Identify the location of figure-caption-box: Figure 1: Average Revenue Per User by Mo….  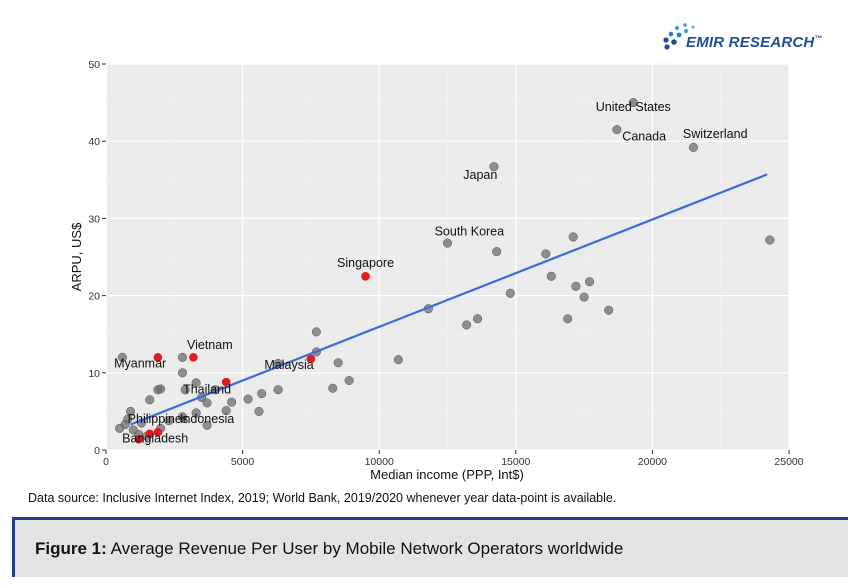
(430, 547).